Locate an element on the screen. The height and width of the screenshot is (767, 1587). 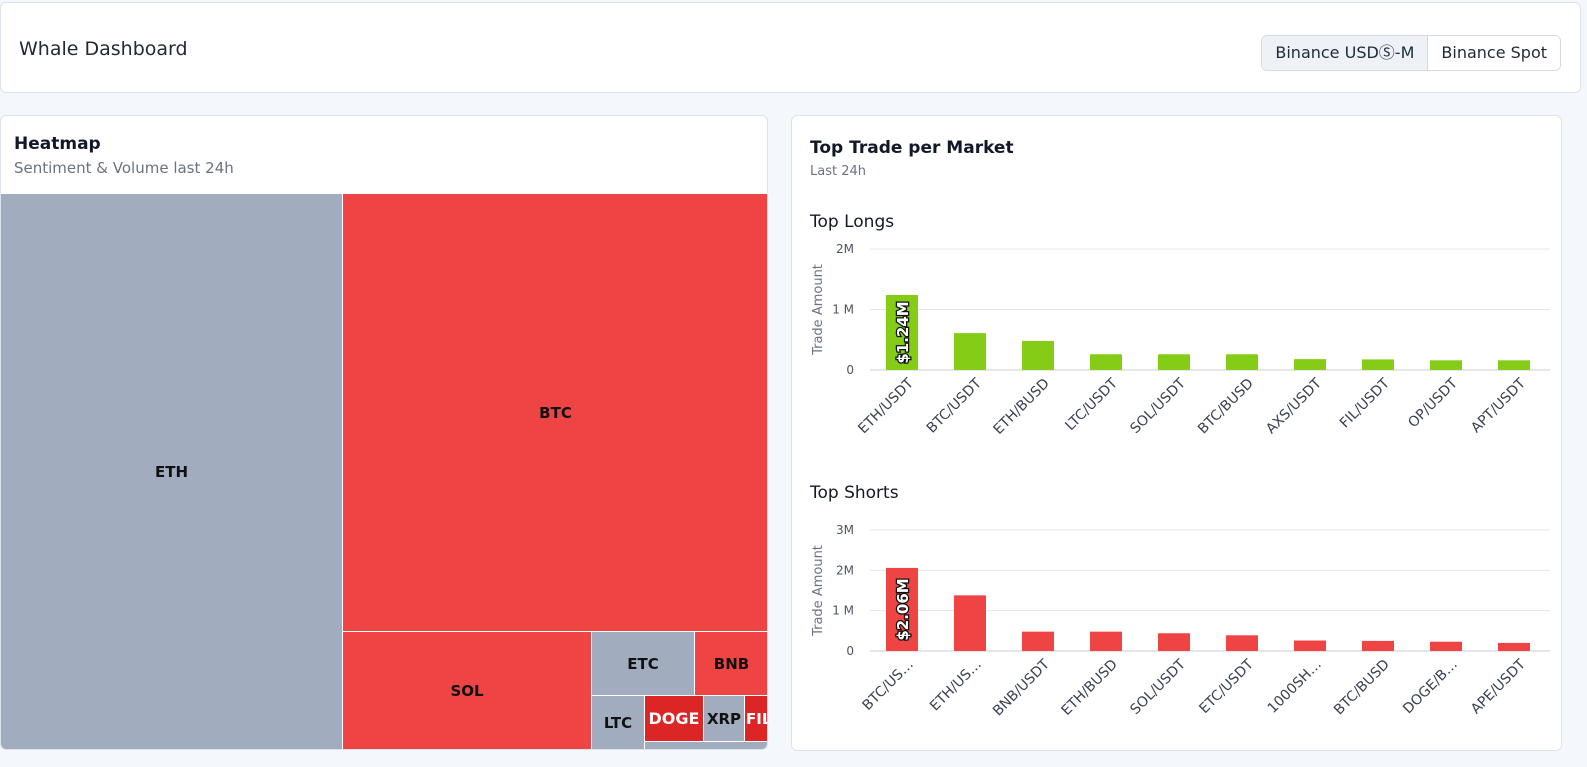
heatmap-cell-fil: FIL is located at coordinates (756, 719).